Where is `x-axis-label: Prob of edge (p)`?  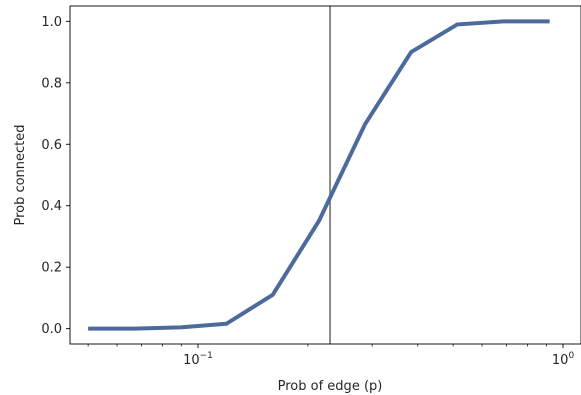
x-axis-label: Prob of edge (p) is located at coordinates (330, 386).